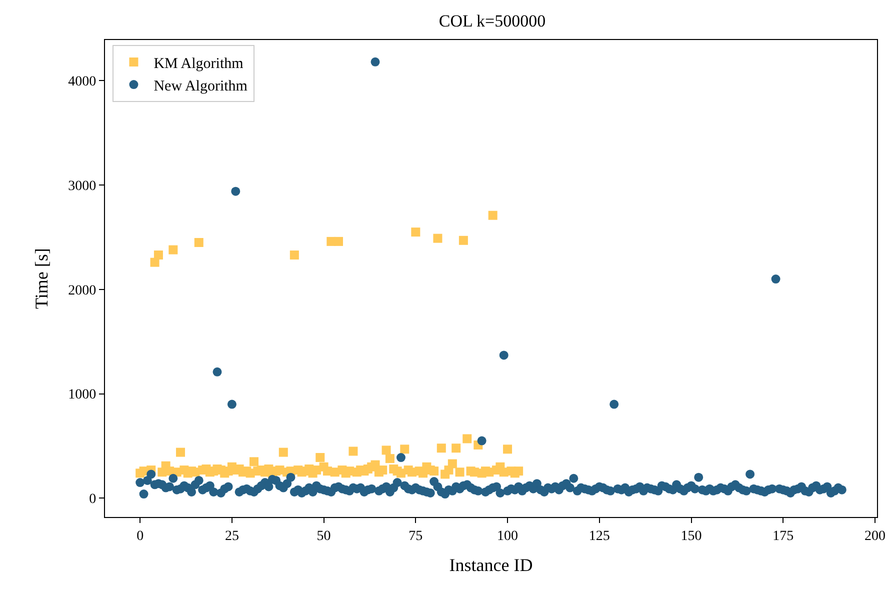  Describe the element at coordinates (82, 82) in the screenshot. I see `y-tick-label: 4000` at that location.